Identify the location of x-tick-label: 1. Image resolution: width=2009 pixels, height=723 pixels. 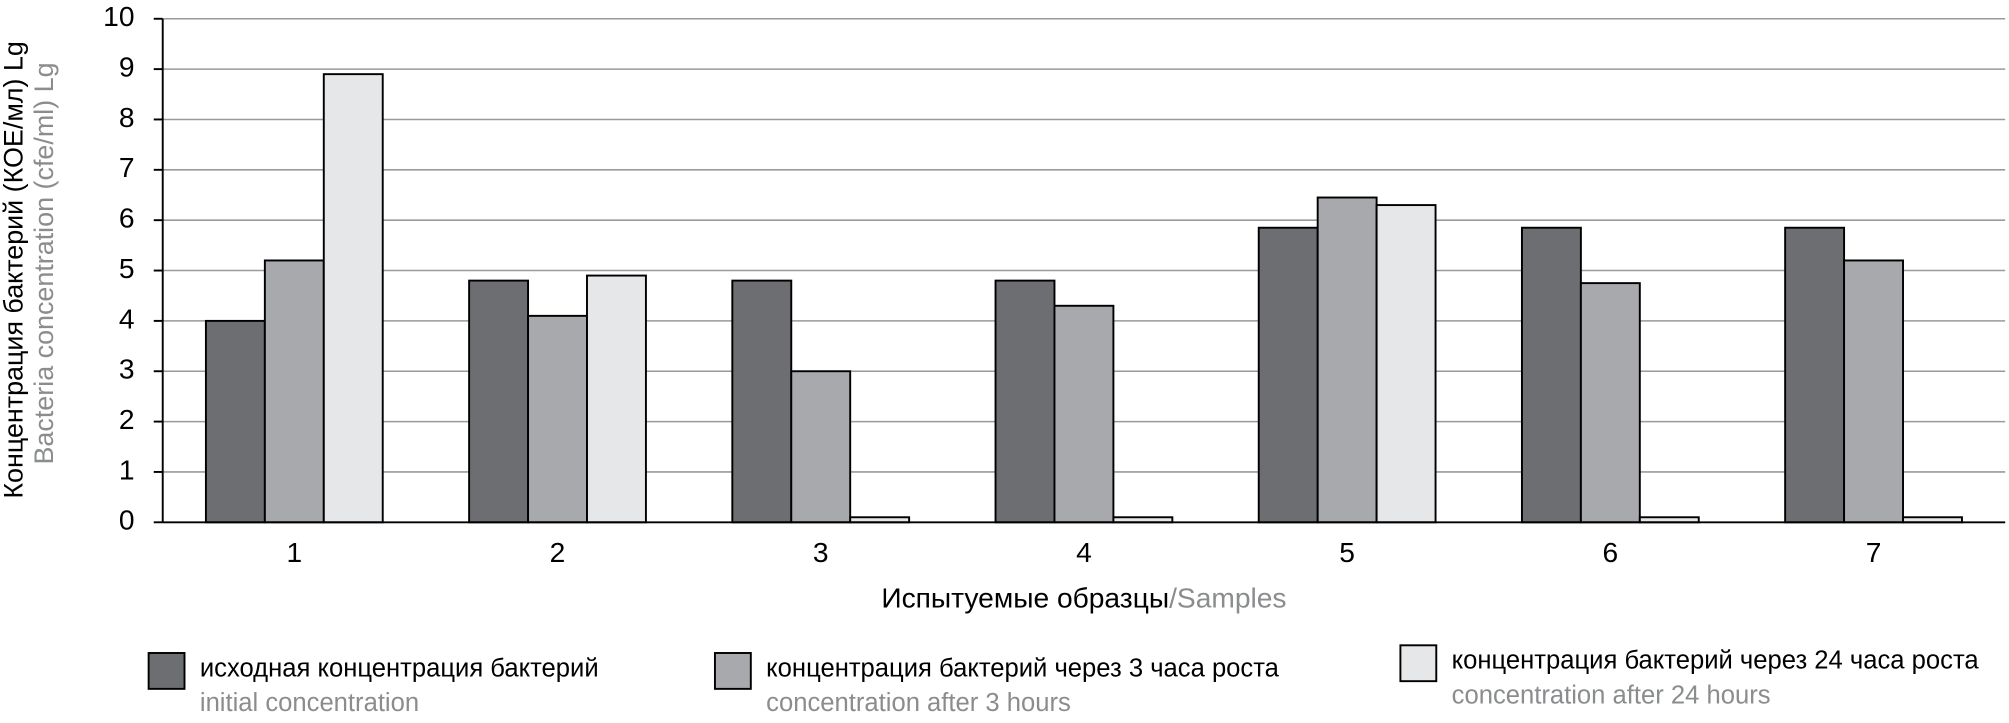
(294, 552).